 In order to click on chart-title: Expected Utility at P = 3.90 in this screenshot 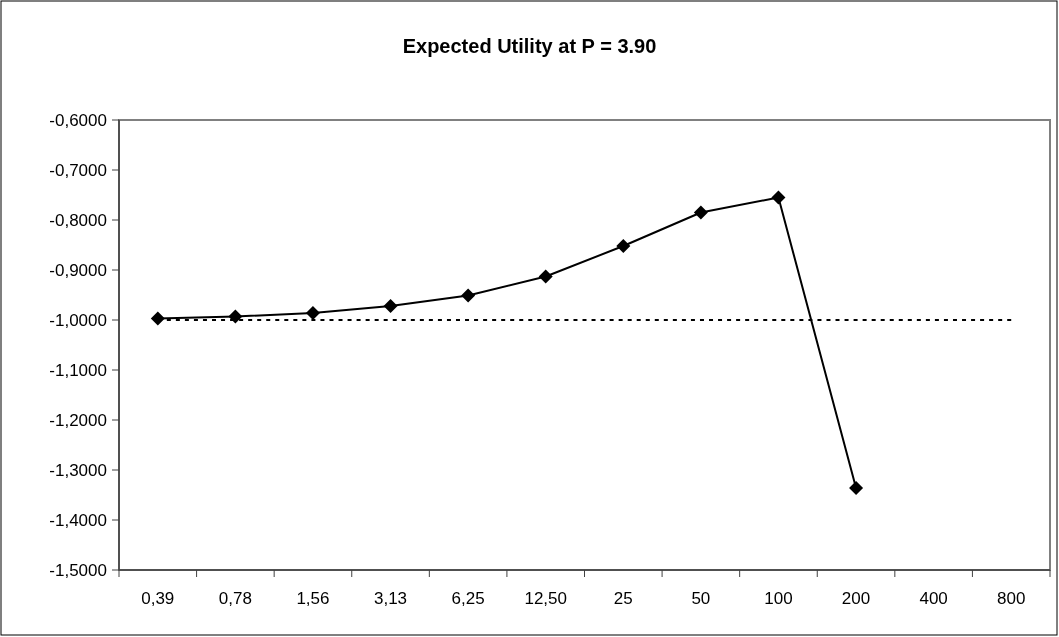, I will do `click(529, 46)`.